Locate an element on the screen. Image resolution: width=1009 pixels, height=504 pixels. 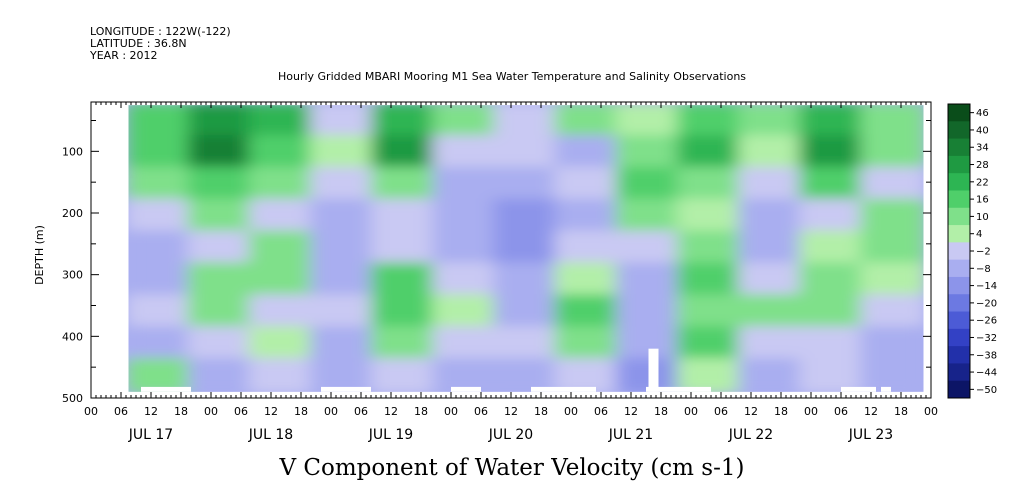
x-tick-label: 12 is located at coordinates (871, 411).